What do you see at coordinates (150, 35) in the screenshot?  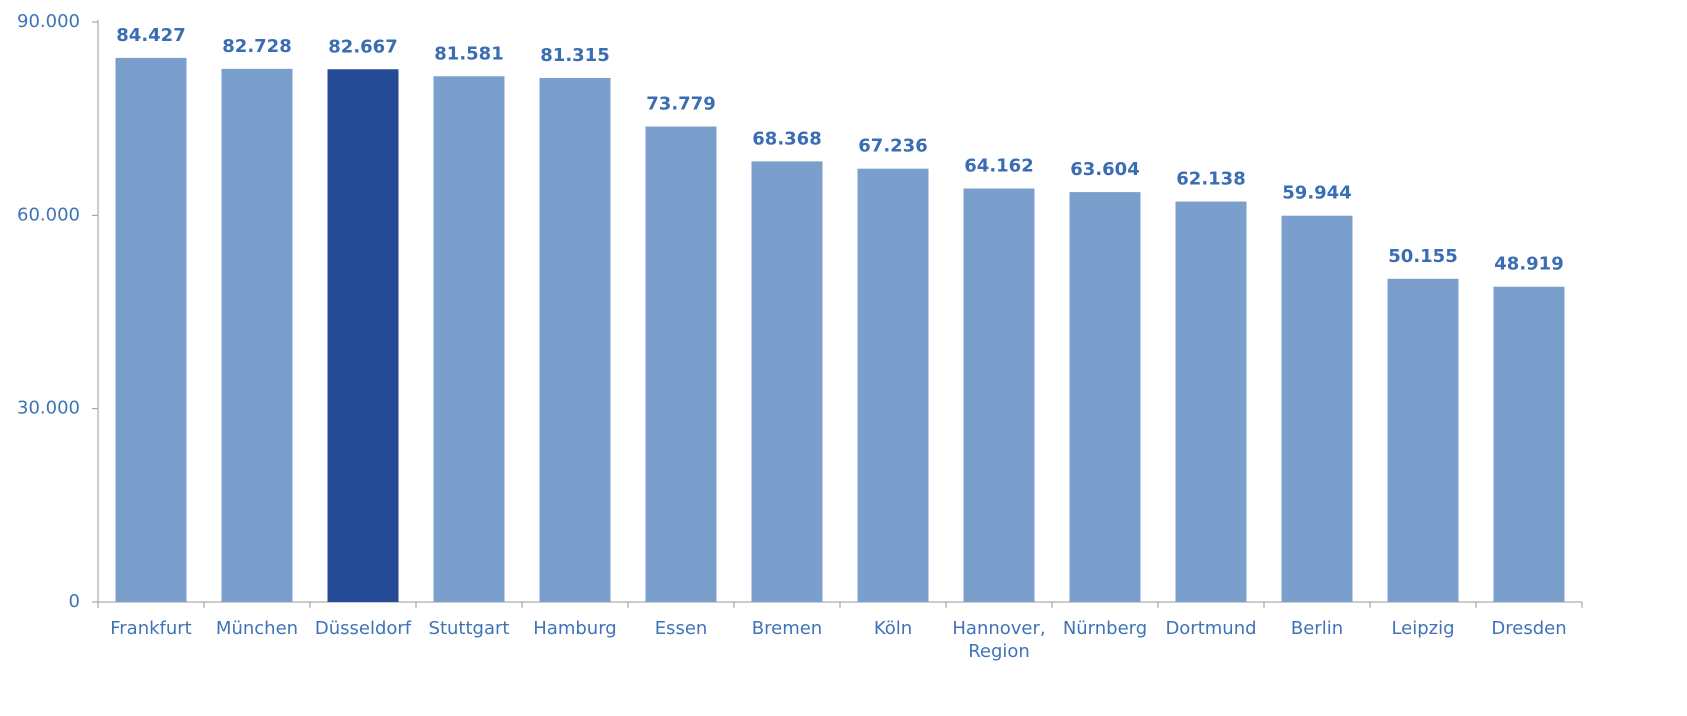 I see `value-label: 84.427` at bounding box center [150, 35].